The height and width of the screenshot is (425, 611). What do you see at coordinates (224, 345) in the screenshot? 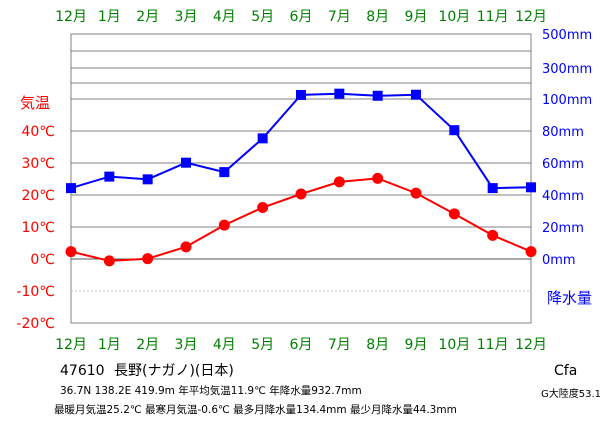
I see `month-label-bottom: 4月` at bounding box center [224, 345].